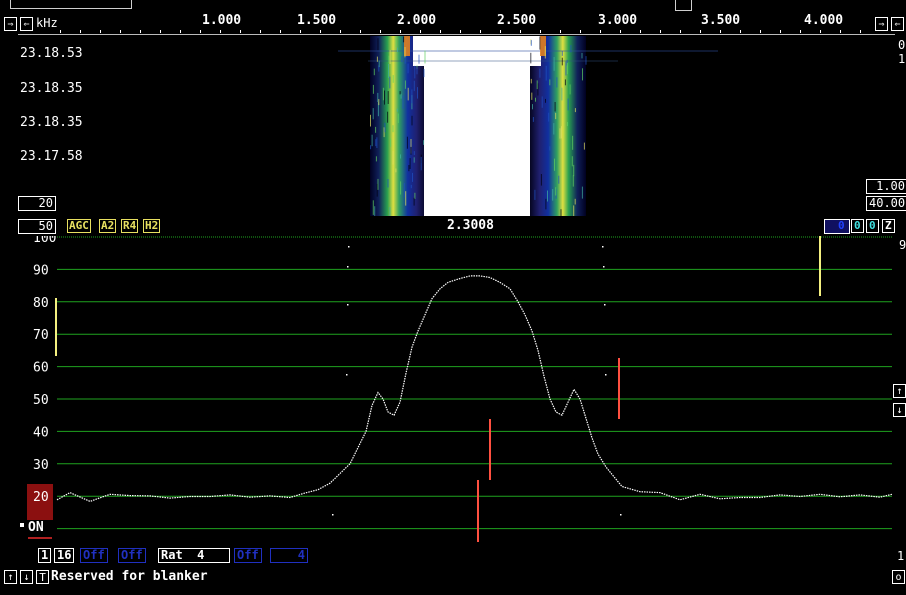 This screenshot has height=595, width=906. Describe the element at coordinates (417, 20) in the screenshot. I see `scale-tick-label: 2.000` at that location.